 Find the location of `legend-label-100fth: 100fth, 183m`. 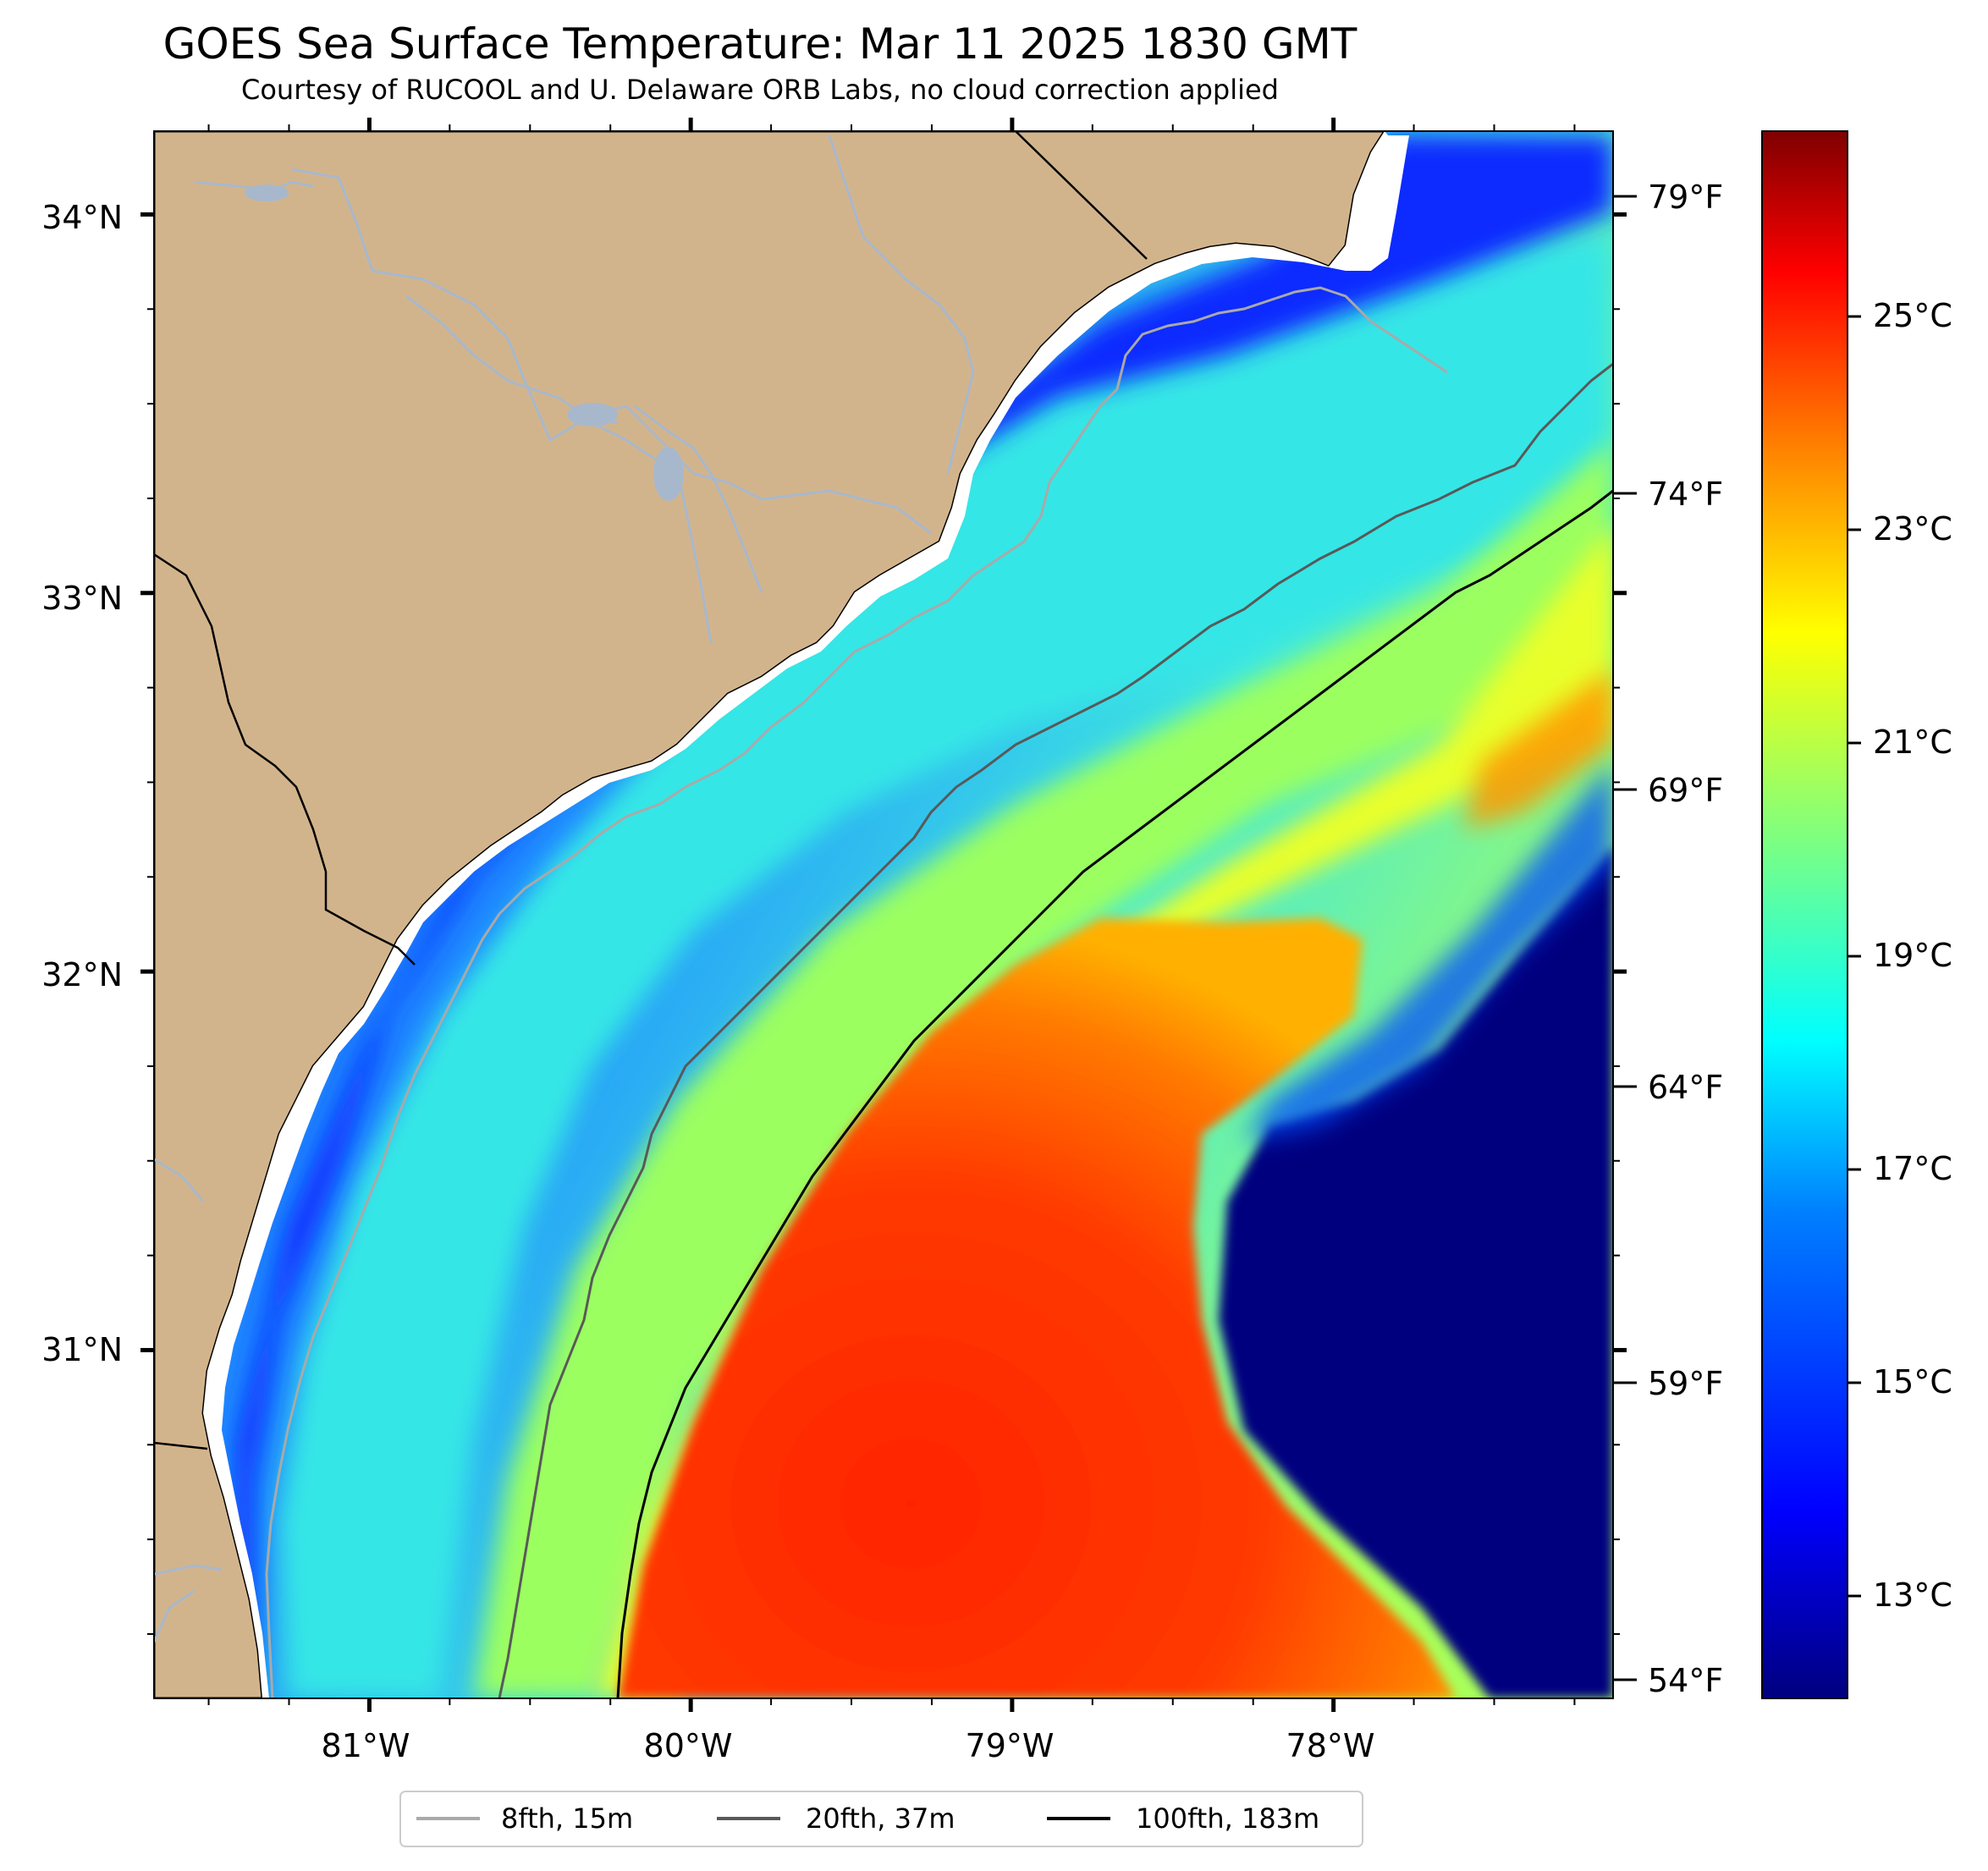

legend-label-100fth: 100fth, 183m is located at coordinates (1227, 1819).